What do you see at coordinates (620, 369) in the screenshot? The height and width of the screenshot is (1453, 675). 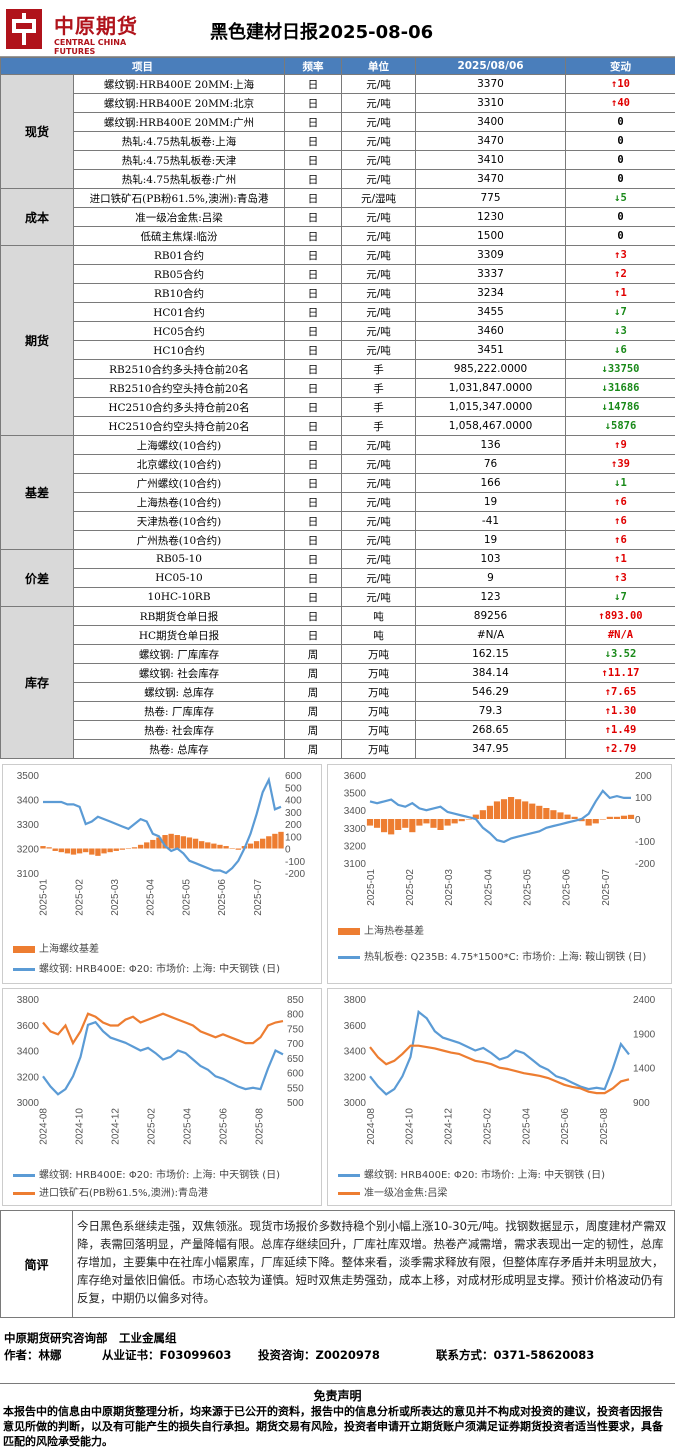 I see `change-cell: ↓33750` at bounding box center [620, 369].